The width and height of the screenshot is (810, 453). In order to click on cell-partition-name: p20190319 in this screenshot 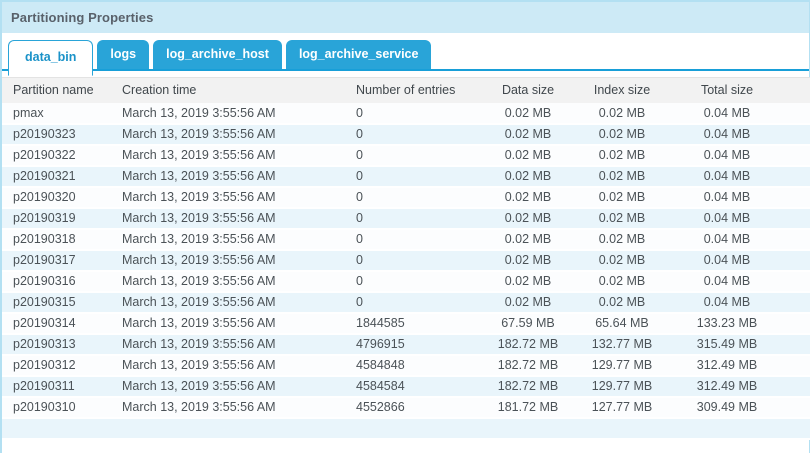, I will do `click(57, 218)`.